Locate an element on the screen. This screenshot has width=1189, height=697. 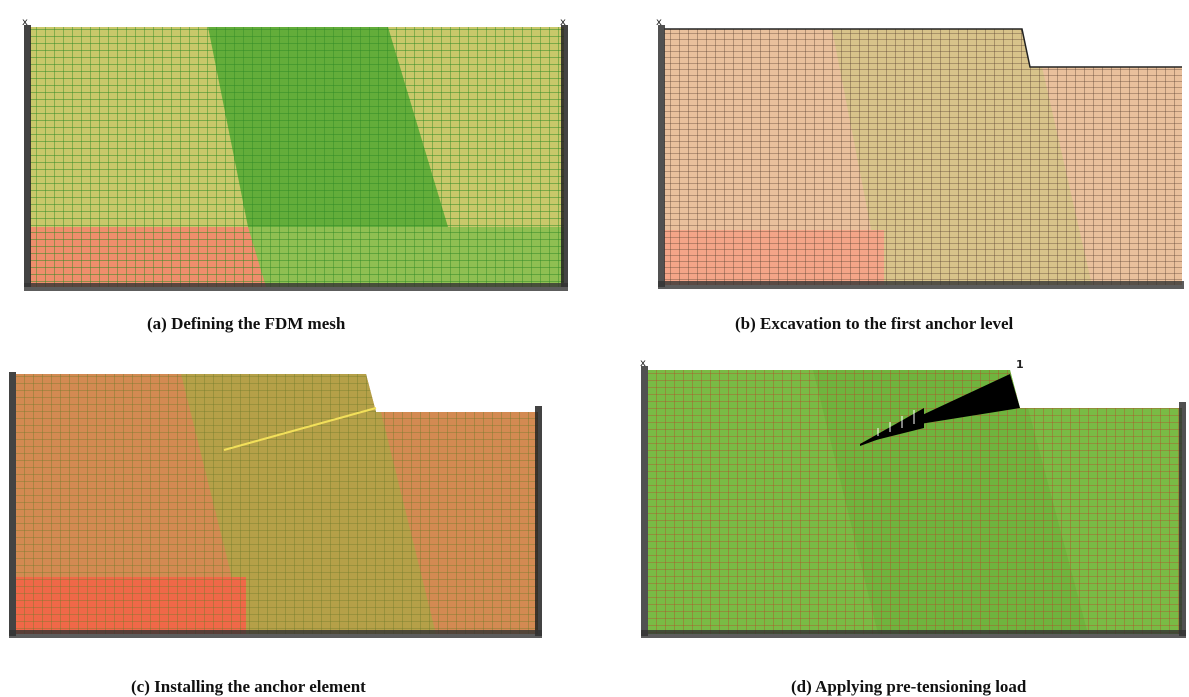
anchor-element is located at coordinates (300, 429).